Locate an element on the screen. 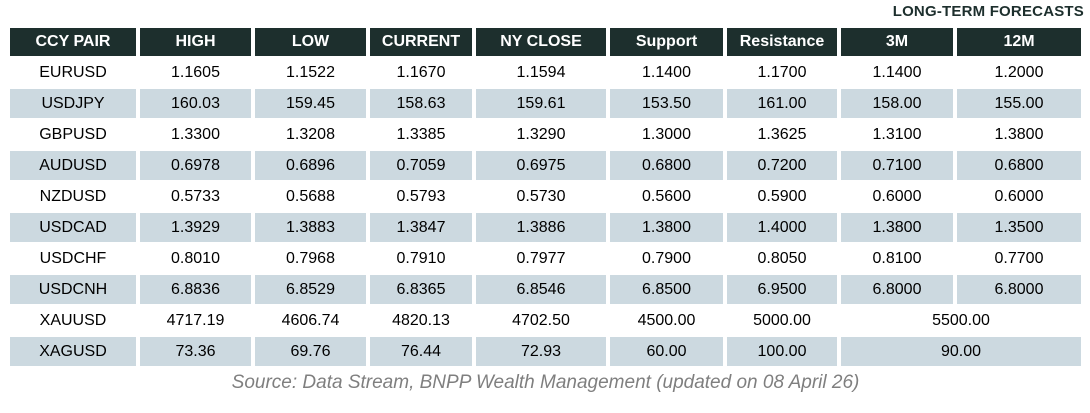 The width and height of the screenshot is (1090, 413). value-cell: 1.3500 is located at coordinates (1019, 227).